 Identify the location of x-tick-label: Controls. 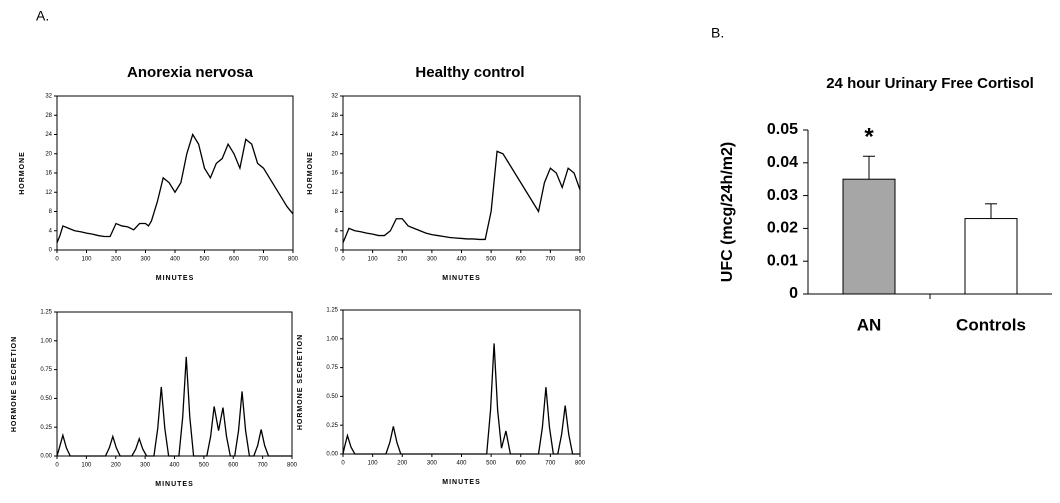
(991, 324).